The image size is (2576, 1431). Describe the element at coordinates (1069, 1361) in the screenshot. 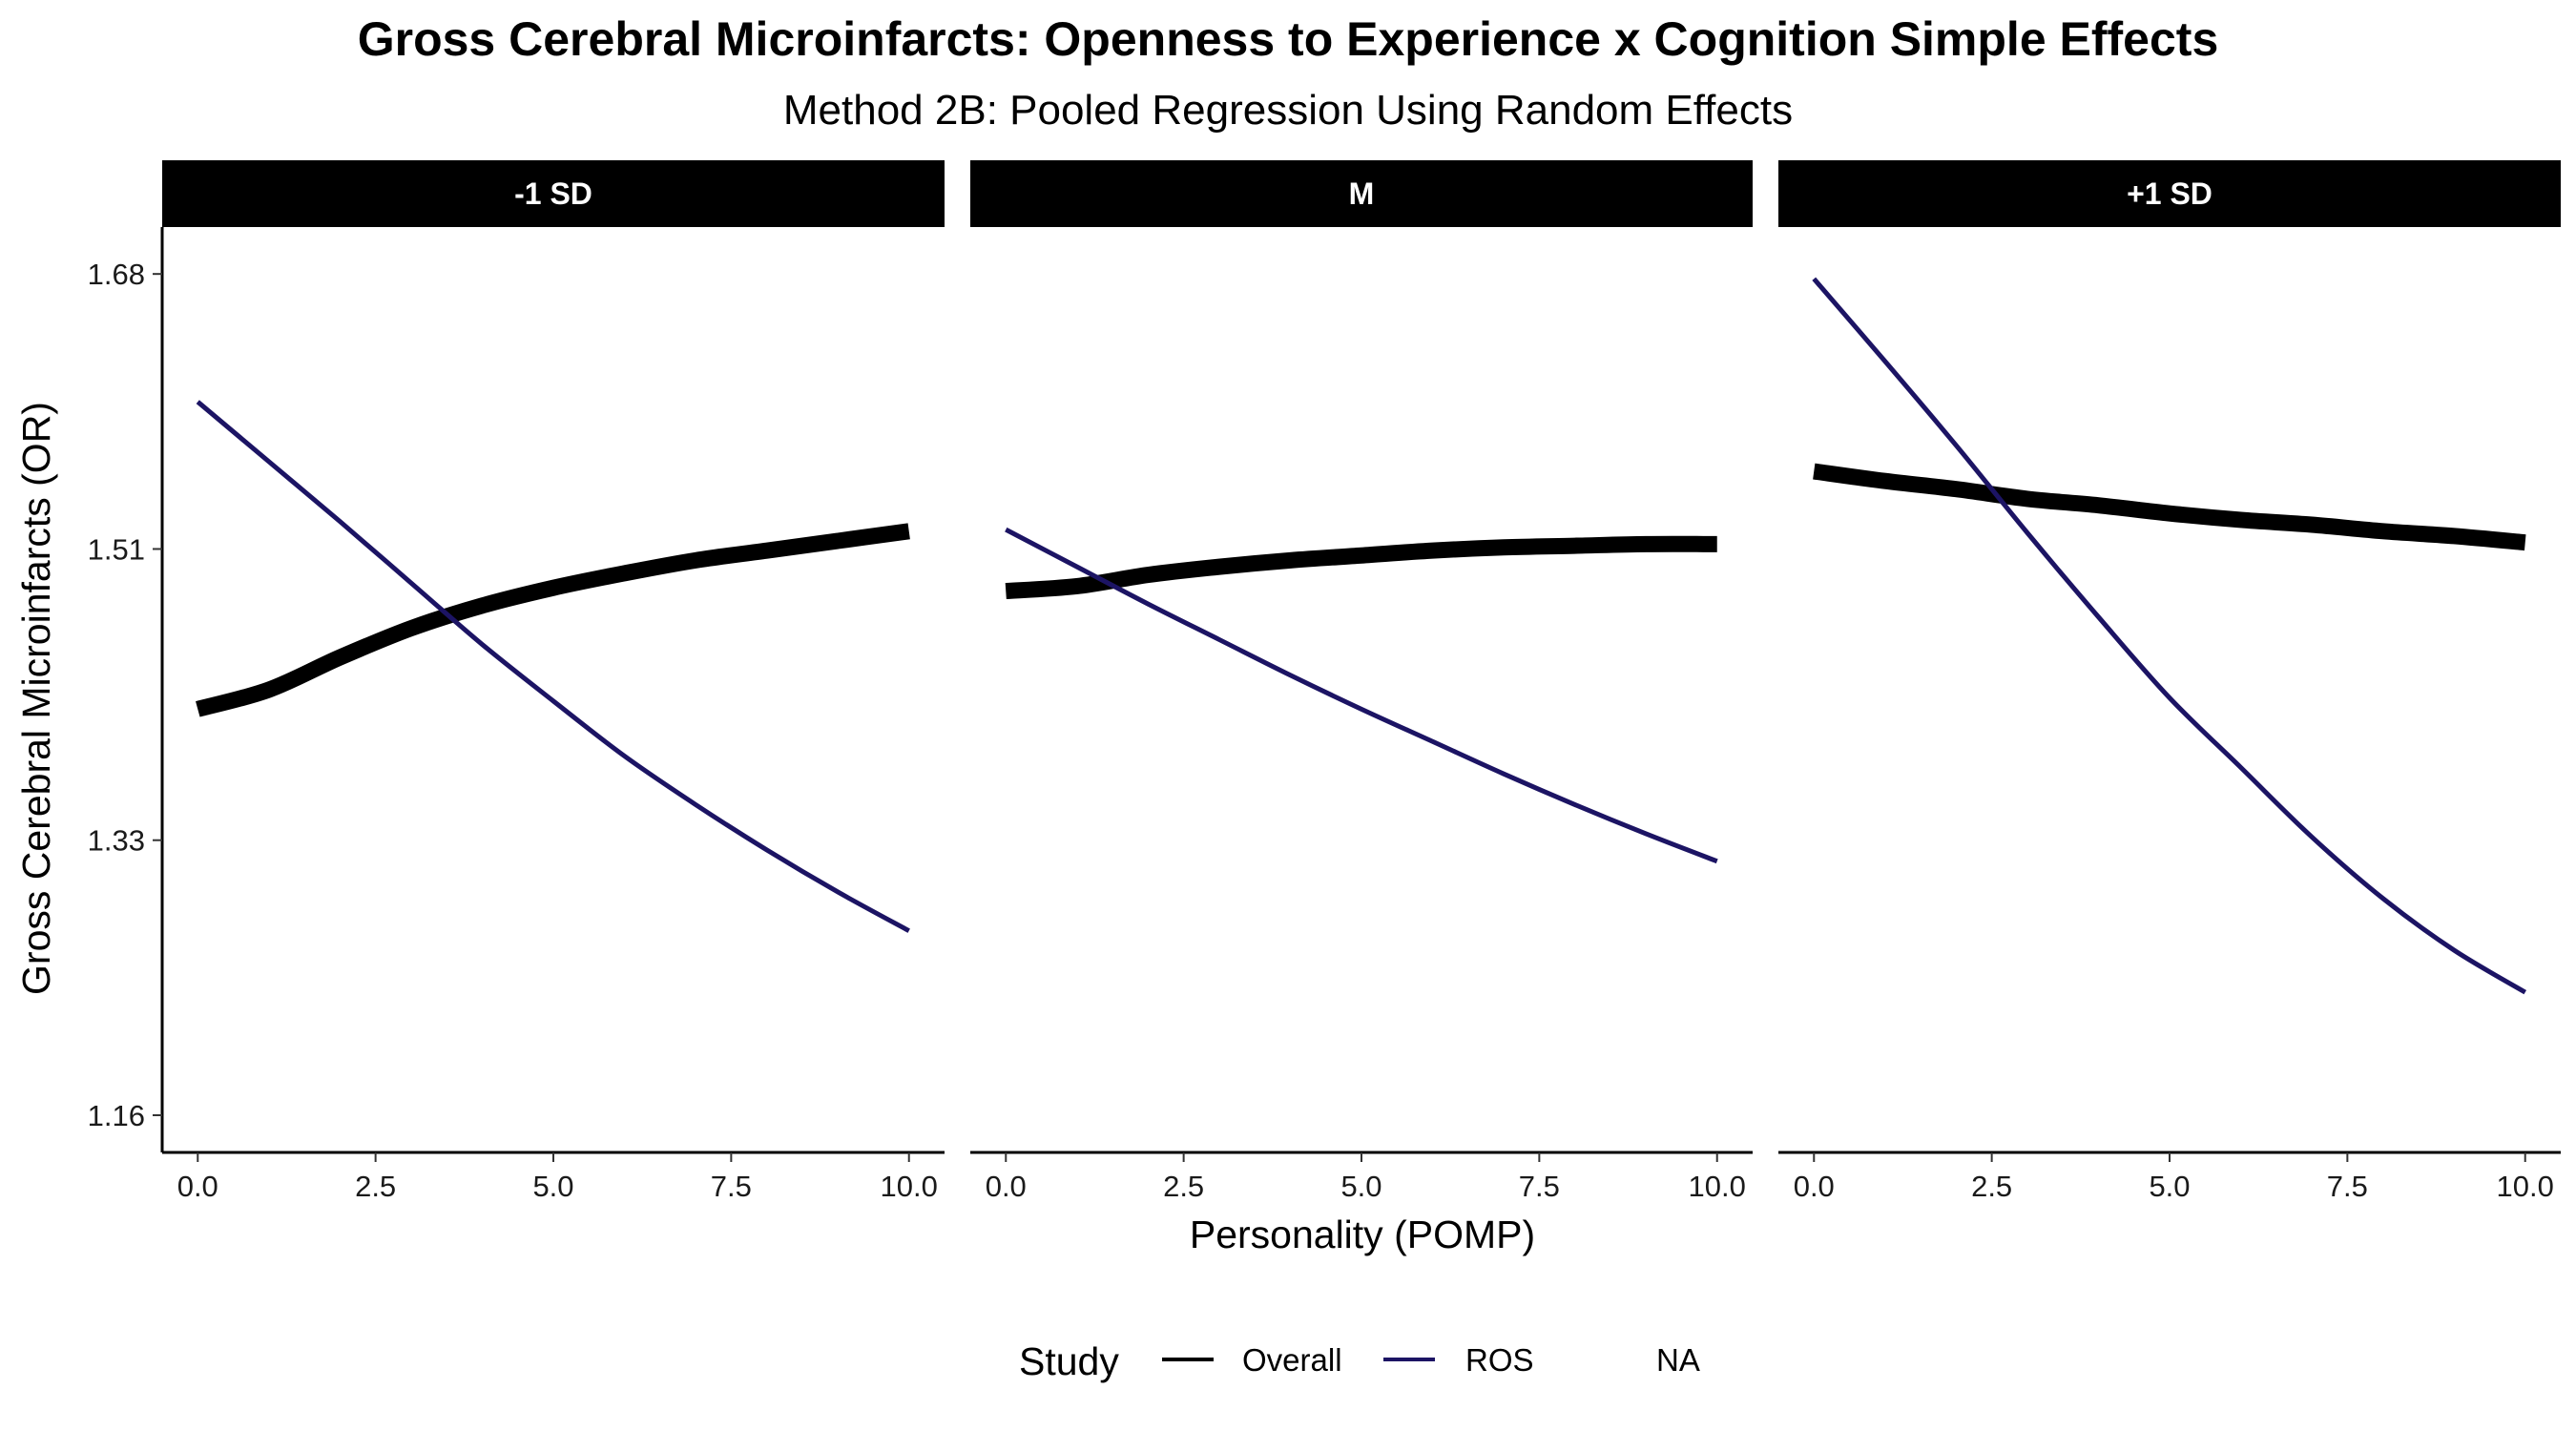

I see `legend-title: Study` at that location.